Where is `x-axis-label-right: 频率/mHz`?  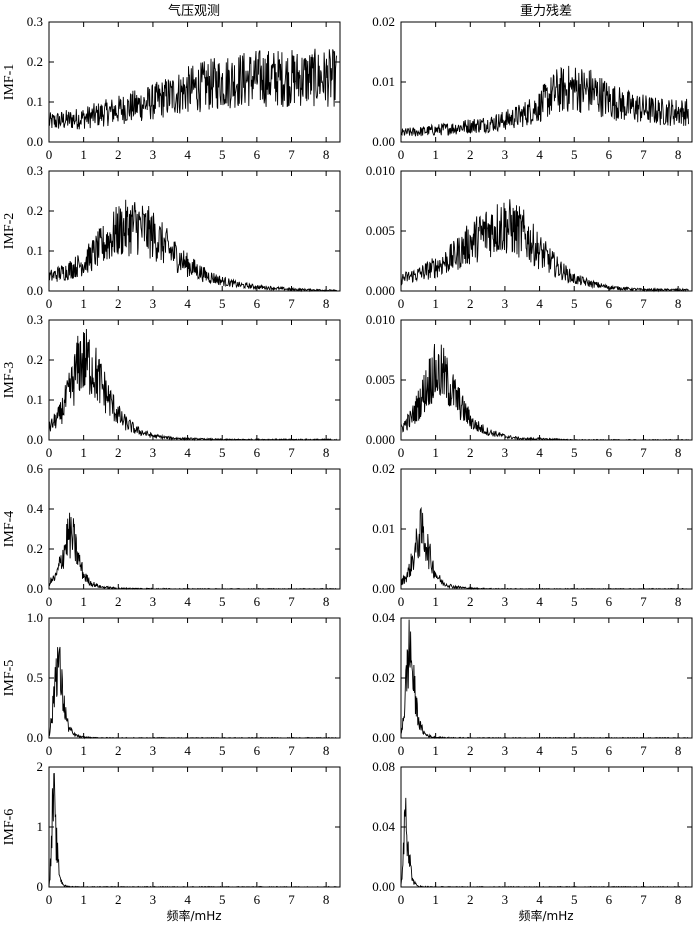 x-axis-label-right: 频率/mHz is located at coordinates (546, 916).